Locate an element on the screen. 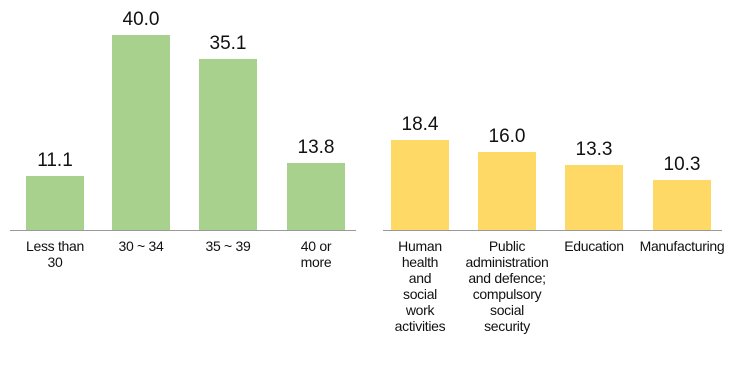  value-label: 40.0 is located at coordinates (141, 20).